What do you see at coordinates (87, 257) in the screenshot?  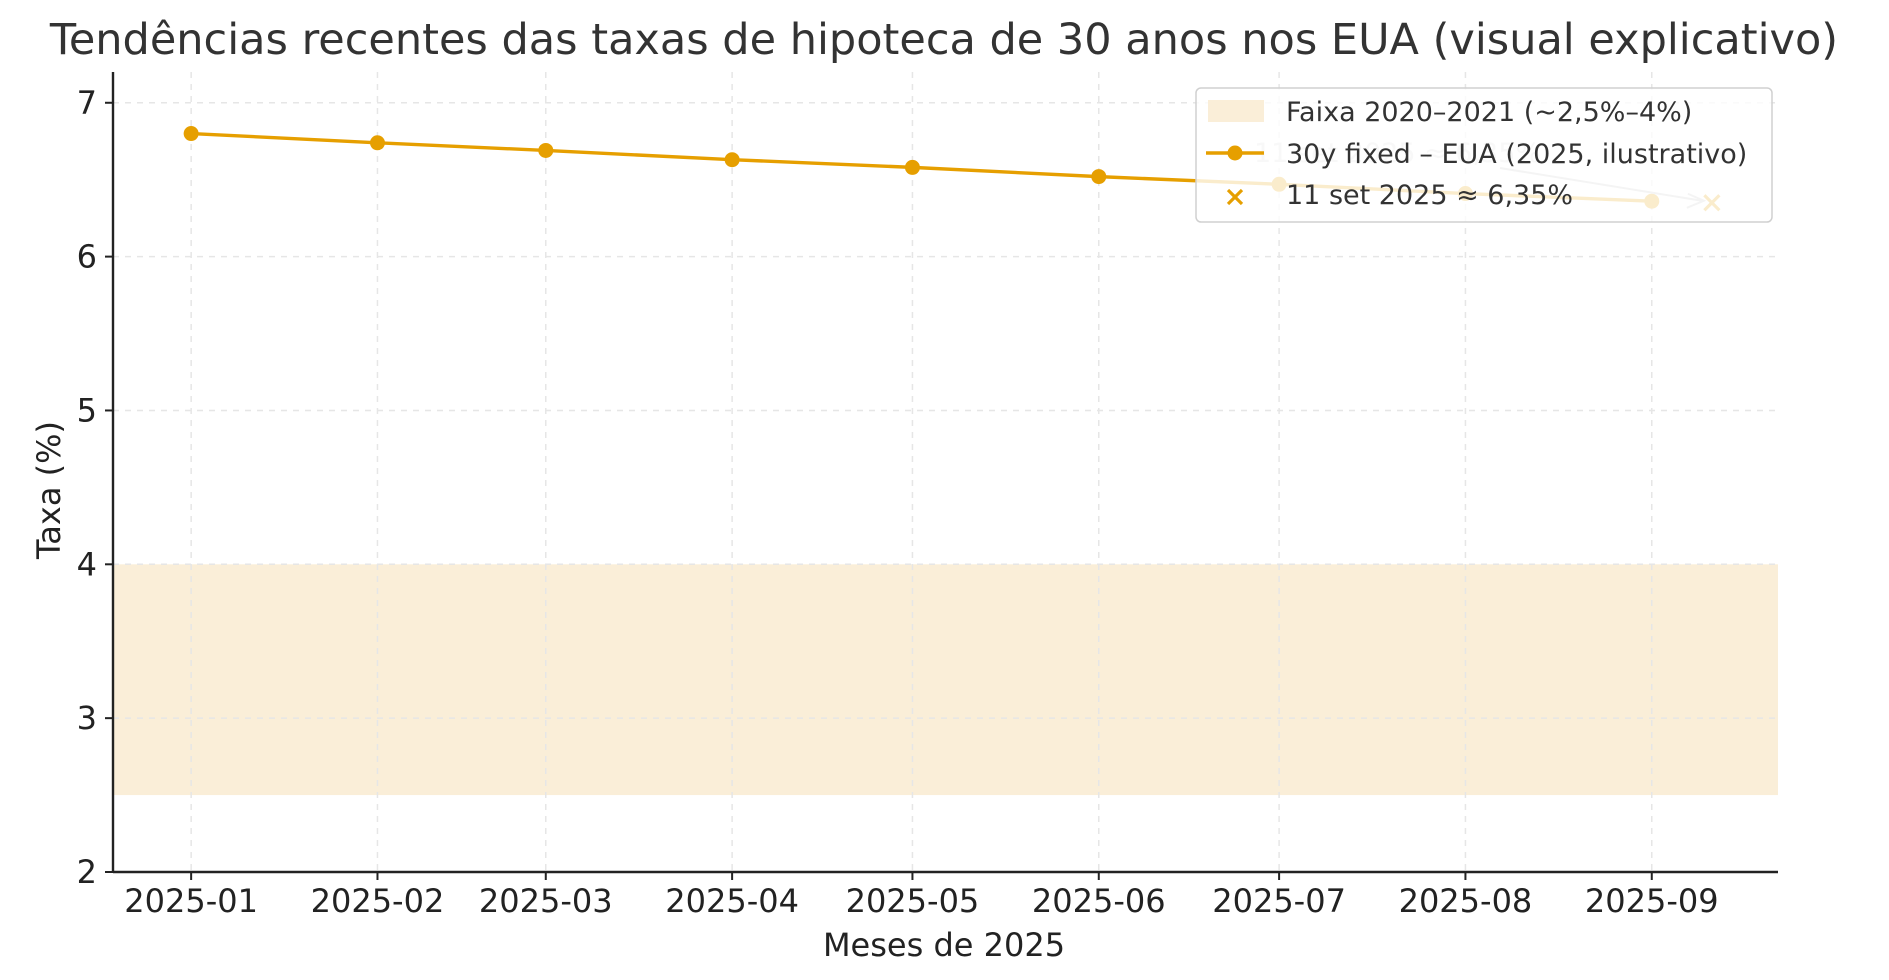 I see `y-tick-label: 6` at bounding box center [87, 257].